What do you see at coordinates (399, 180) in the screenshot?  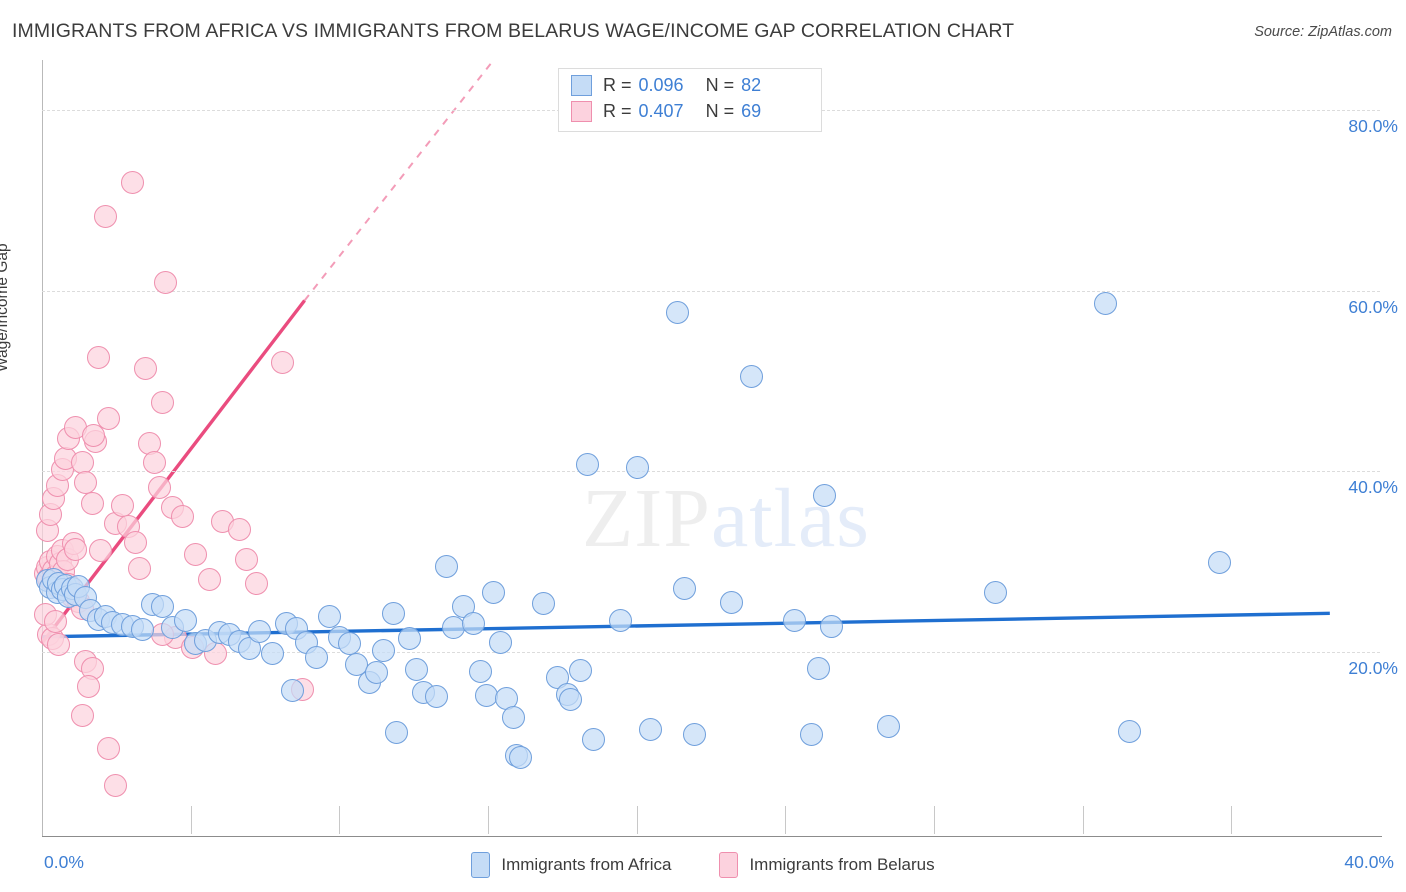 I see `trendline-extension-immigrants-from-belarus` at bounding box center [399, 180].